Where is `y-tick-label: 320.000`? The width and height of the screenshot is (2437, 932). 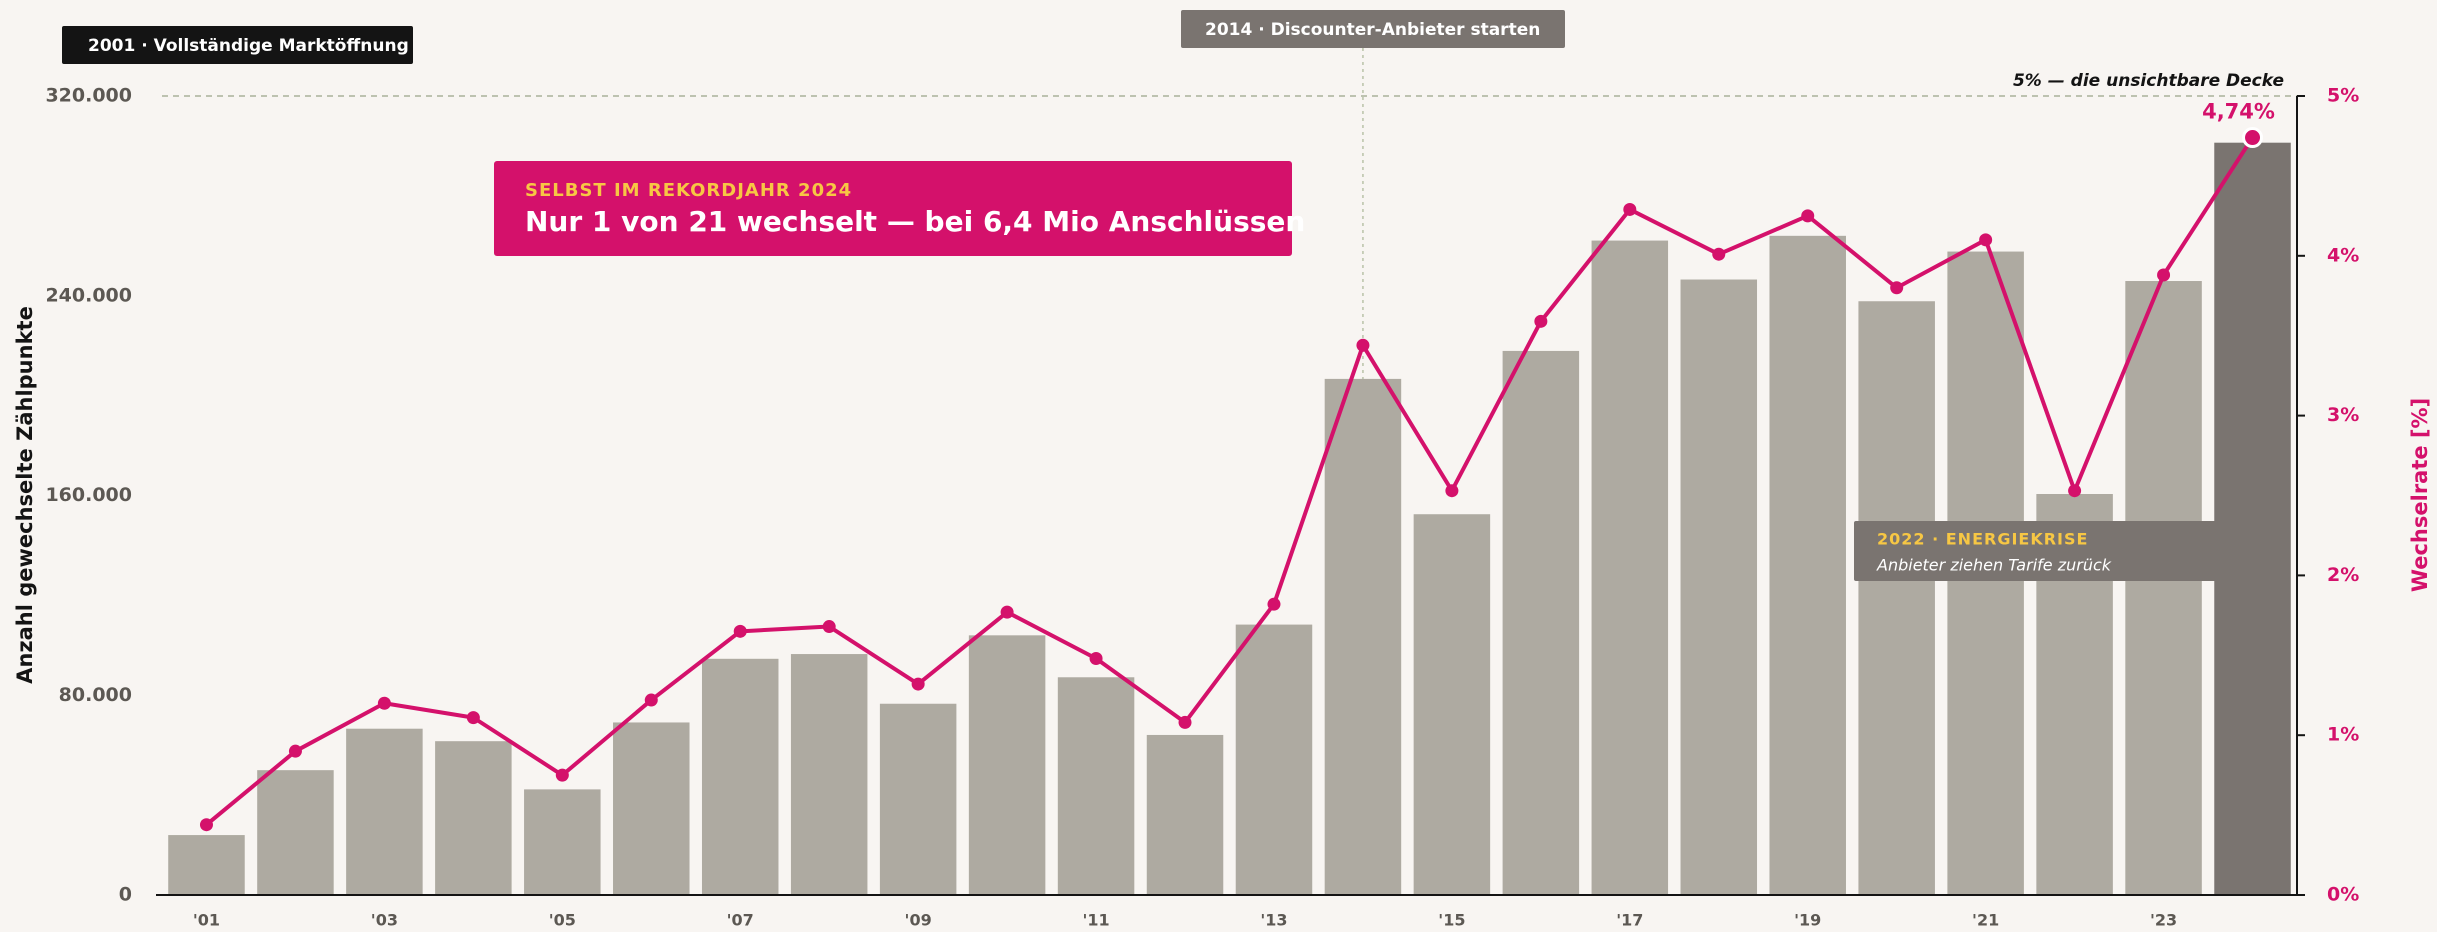
y-tick-label: 320.000 is located at coordinates (88, 96).